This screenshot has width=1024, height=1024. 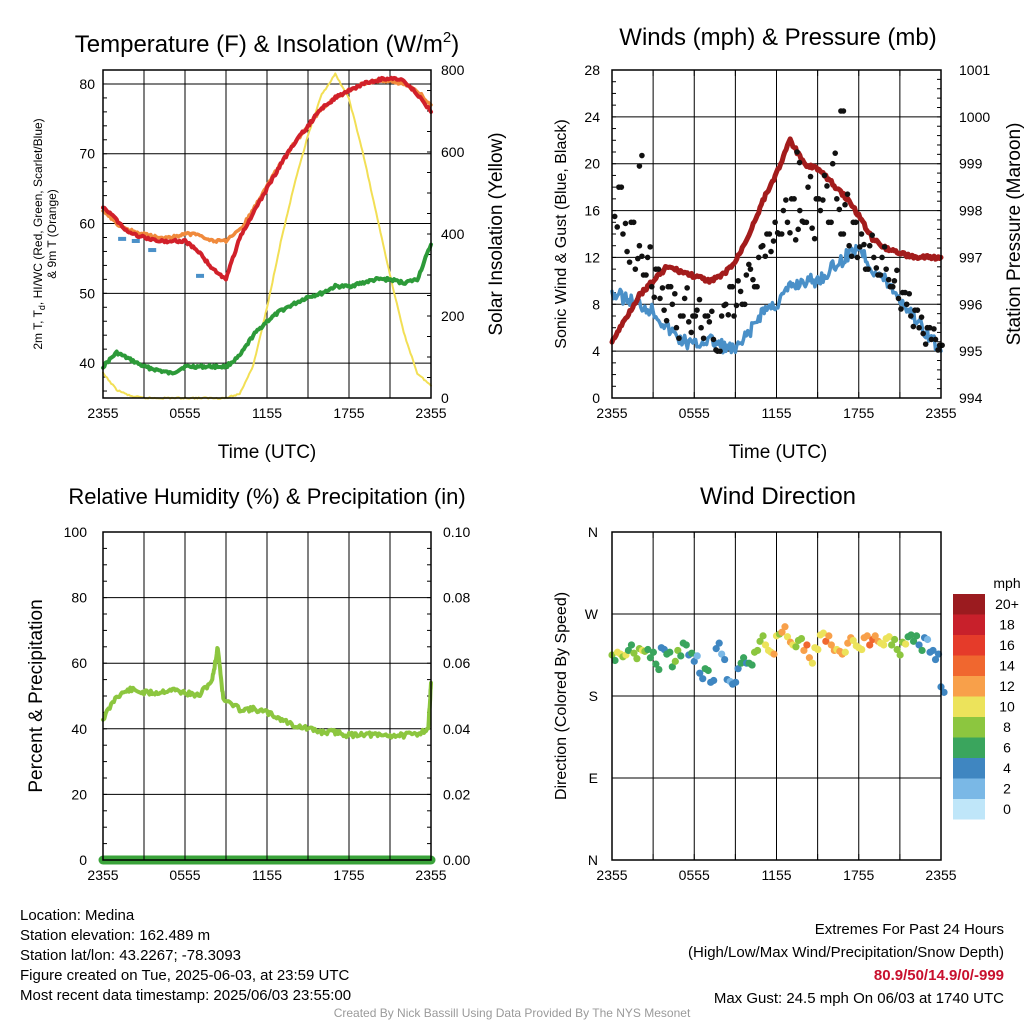 What do you see at coordinates (987, 697) in the screenshot?
I see `speed-legend: mph 20+ 18 16 14 12 10 8 6 4 2 0` at bounding box center [987, 697].